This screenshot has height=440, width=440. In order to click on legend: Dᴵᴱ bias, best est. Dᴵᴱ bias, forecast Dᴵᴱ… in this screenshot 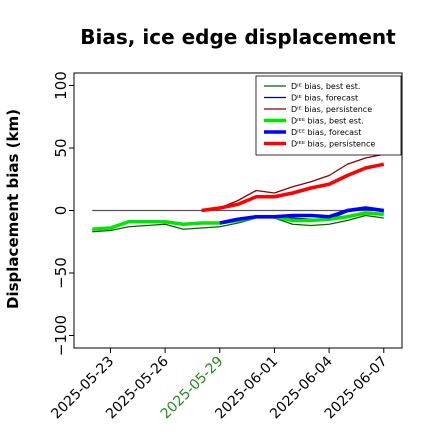, I will do `click(328, 115)`.